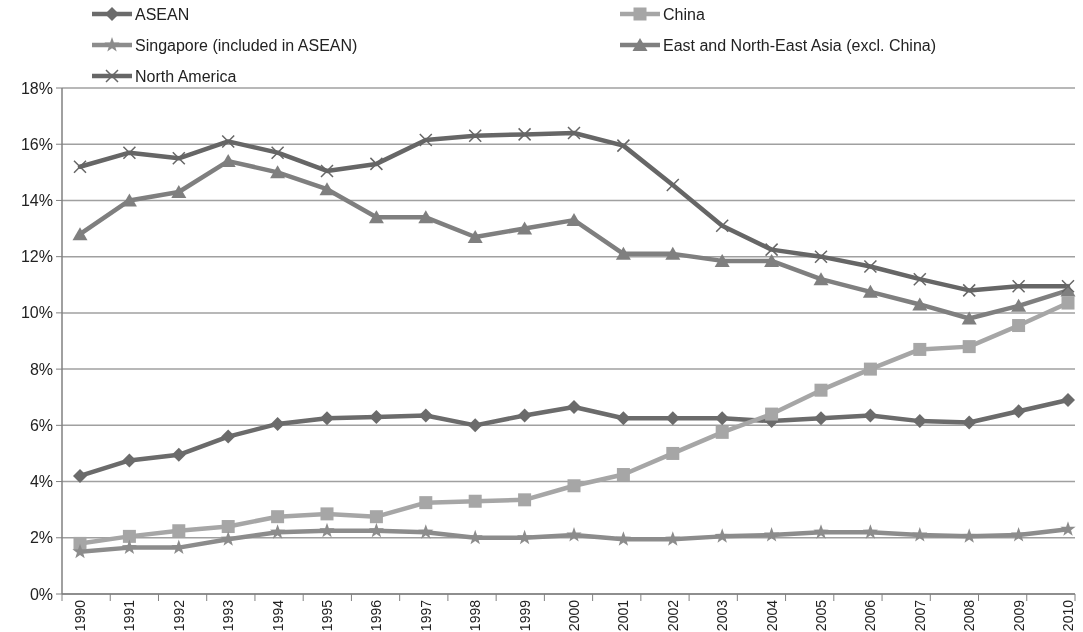 This screenshot has width=1083, height=632. I want to click on y-tick-label: 16%, so click(36, 144).